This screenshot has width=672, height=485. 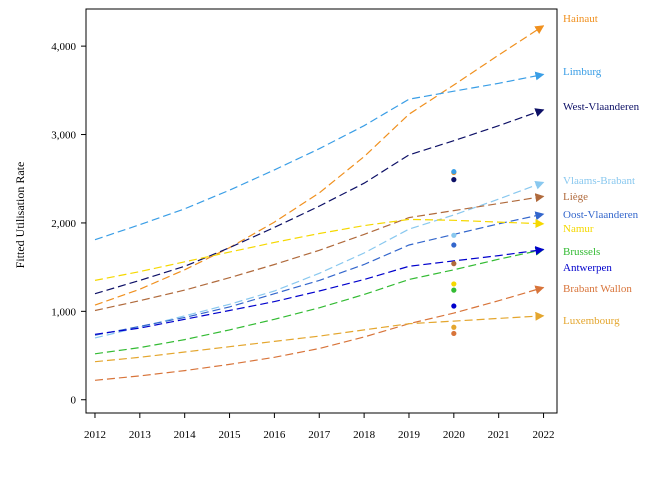 I want to click on observed-point-limburg, so click(x=454, y=172).